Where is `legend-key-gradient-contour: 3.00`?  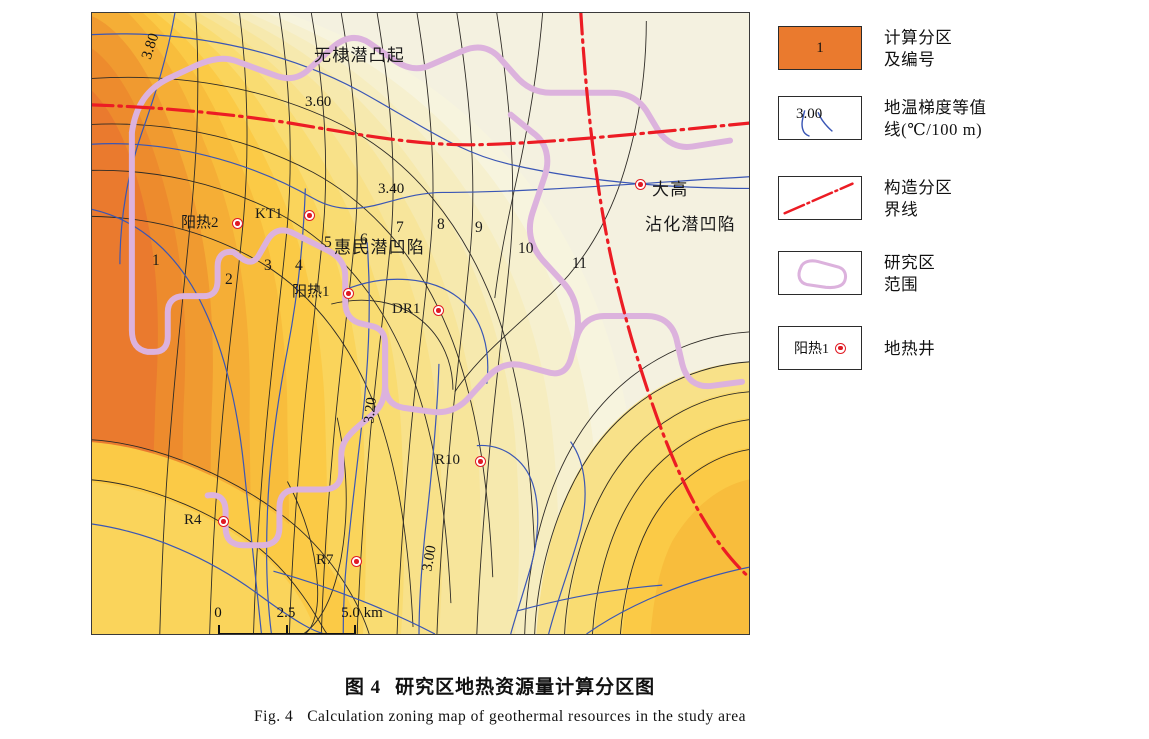 legend-key-gradient-contour: 3.00 is located at coordinates (820, 118).